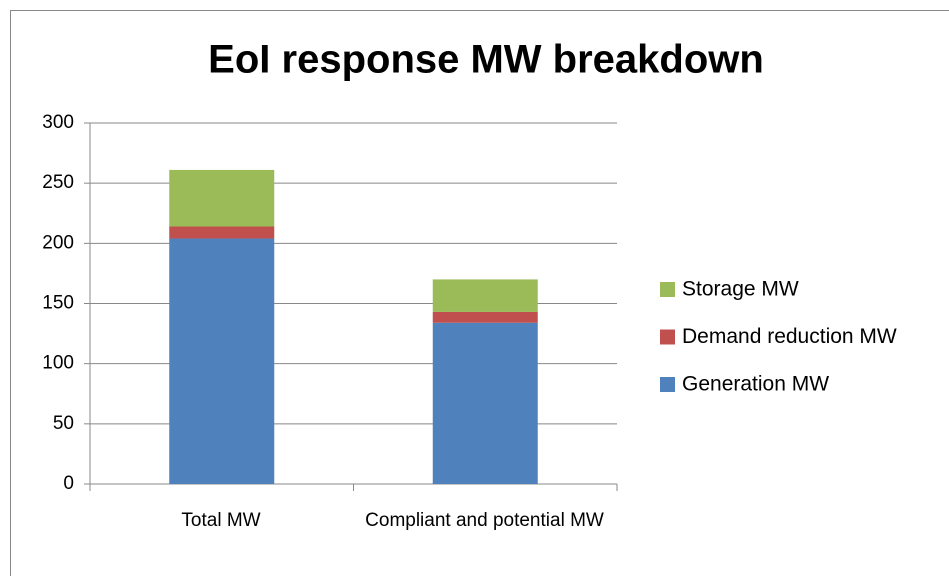 The image size is (949, 576). What do you see at coordinates (789, 336) in the screenshot?
I see `legend-label: Demand reduction MW` at bounding box center [789, 336].